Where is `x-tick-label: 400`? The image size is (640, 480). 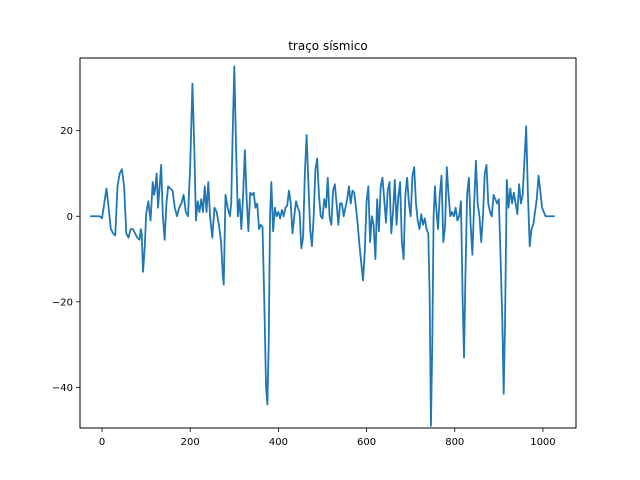 x-tick-label: 400 is located at coordinates (278, 442).